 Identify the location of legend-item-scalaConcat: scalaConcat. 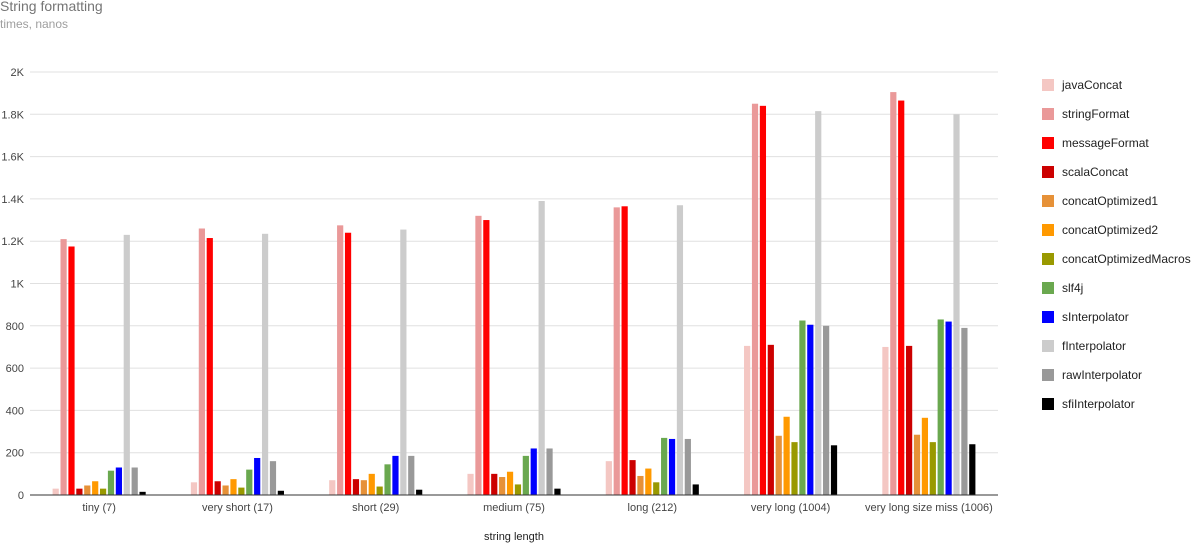
(1116, 171).